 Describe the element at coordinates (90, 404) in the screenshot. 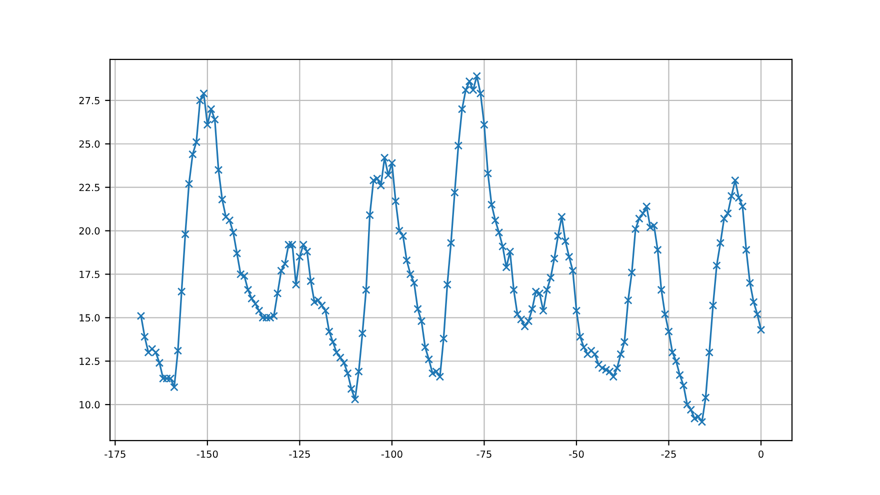

I see `y-tick-label: 10.0` at that location.